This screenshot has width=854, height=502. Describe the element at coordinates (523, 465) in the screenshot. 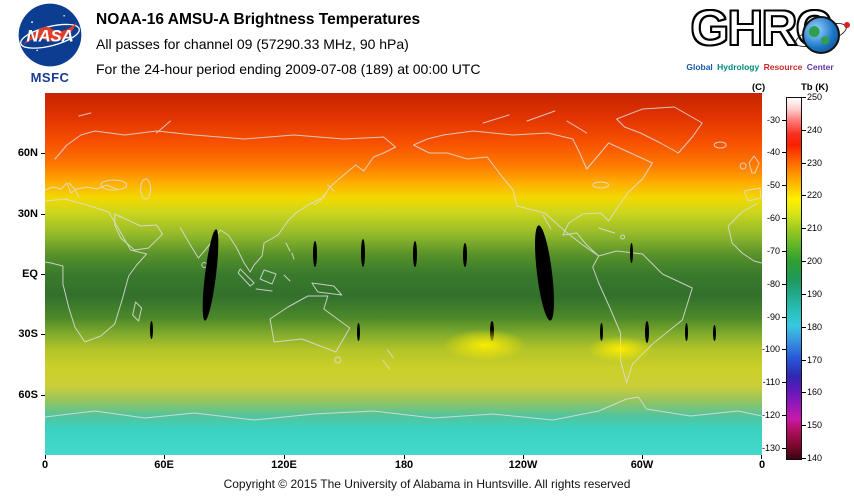

I see `lon-tick-label: 120W` at that location.